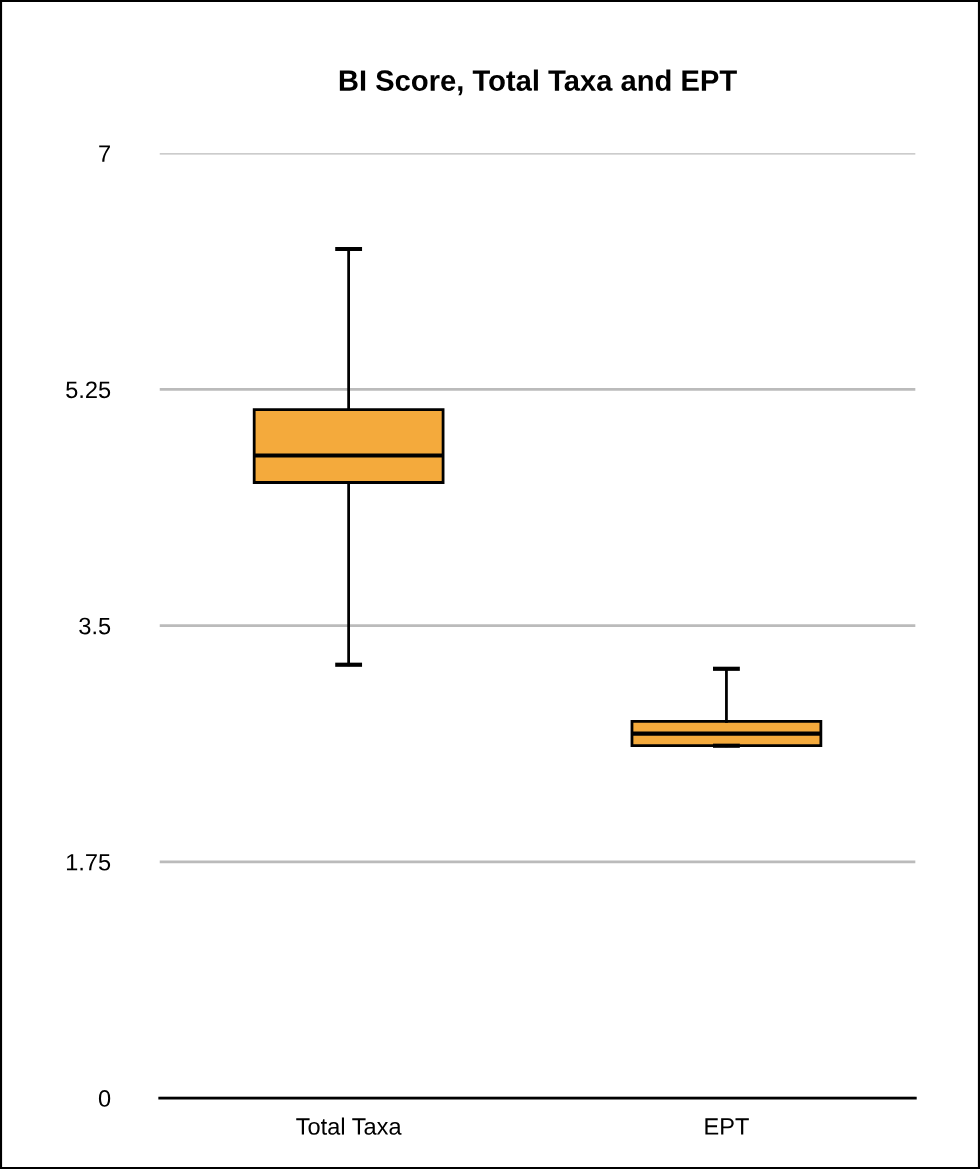 The width and height of the screenshot is (980, 1169). Describe the element at coordinates (88, 390) in the screenshot. I see `y-tick-label: 5.25` at that location.